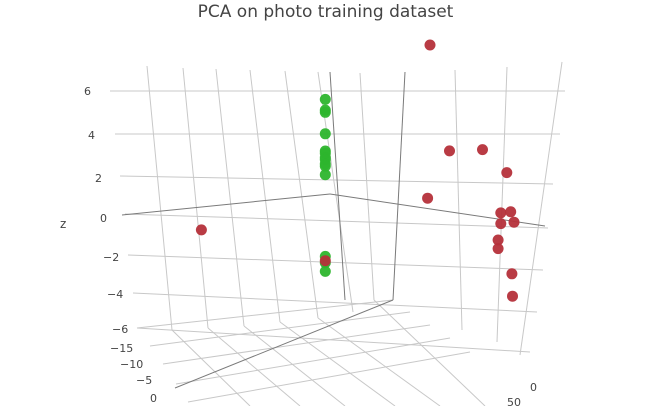 The image size is (651, 406). What do you see at coordinates (121, 348) in the screenshot?
I see `y-axis-tick-label: −15` at bounding box center [121, 348].